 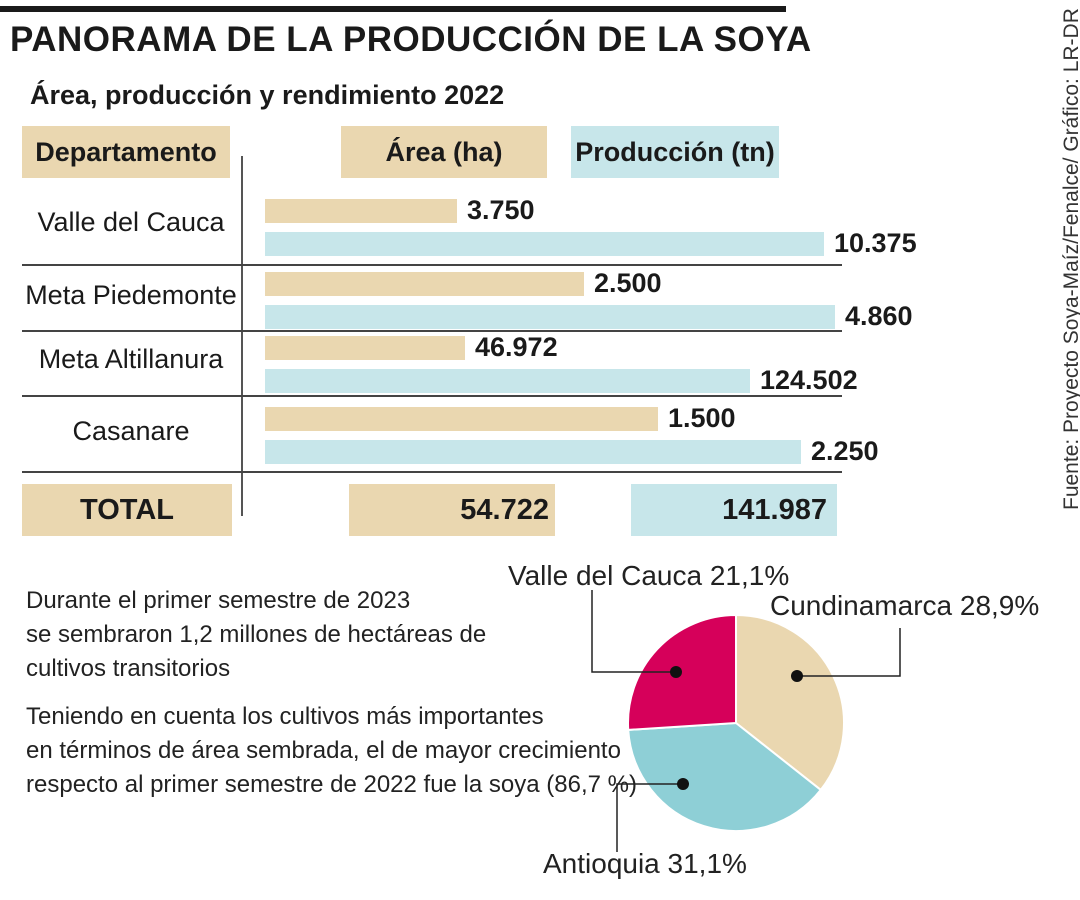 What do you see at coordinates (725, 776) in the screenshot?
I see `pie-slice-antioquia` at bounding box center [725, 776].